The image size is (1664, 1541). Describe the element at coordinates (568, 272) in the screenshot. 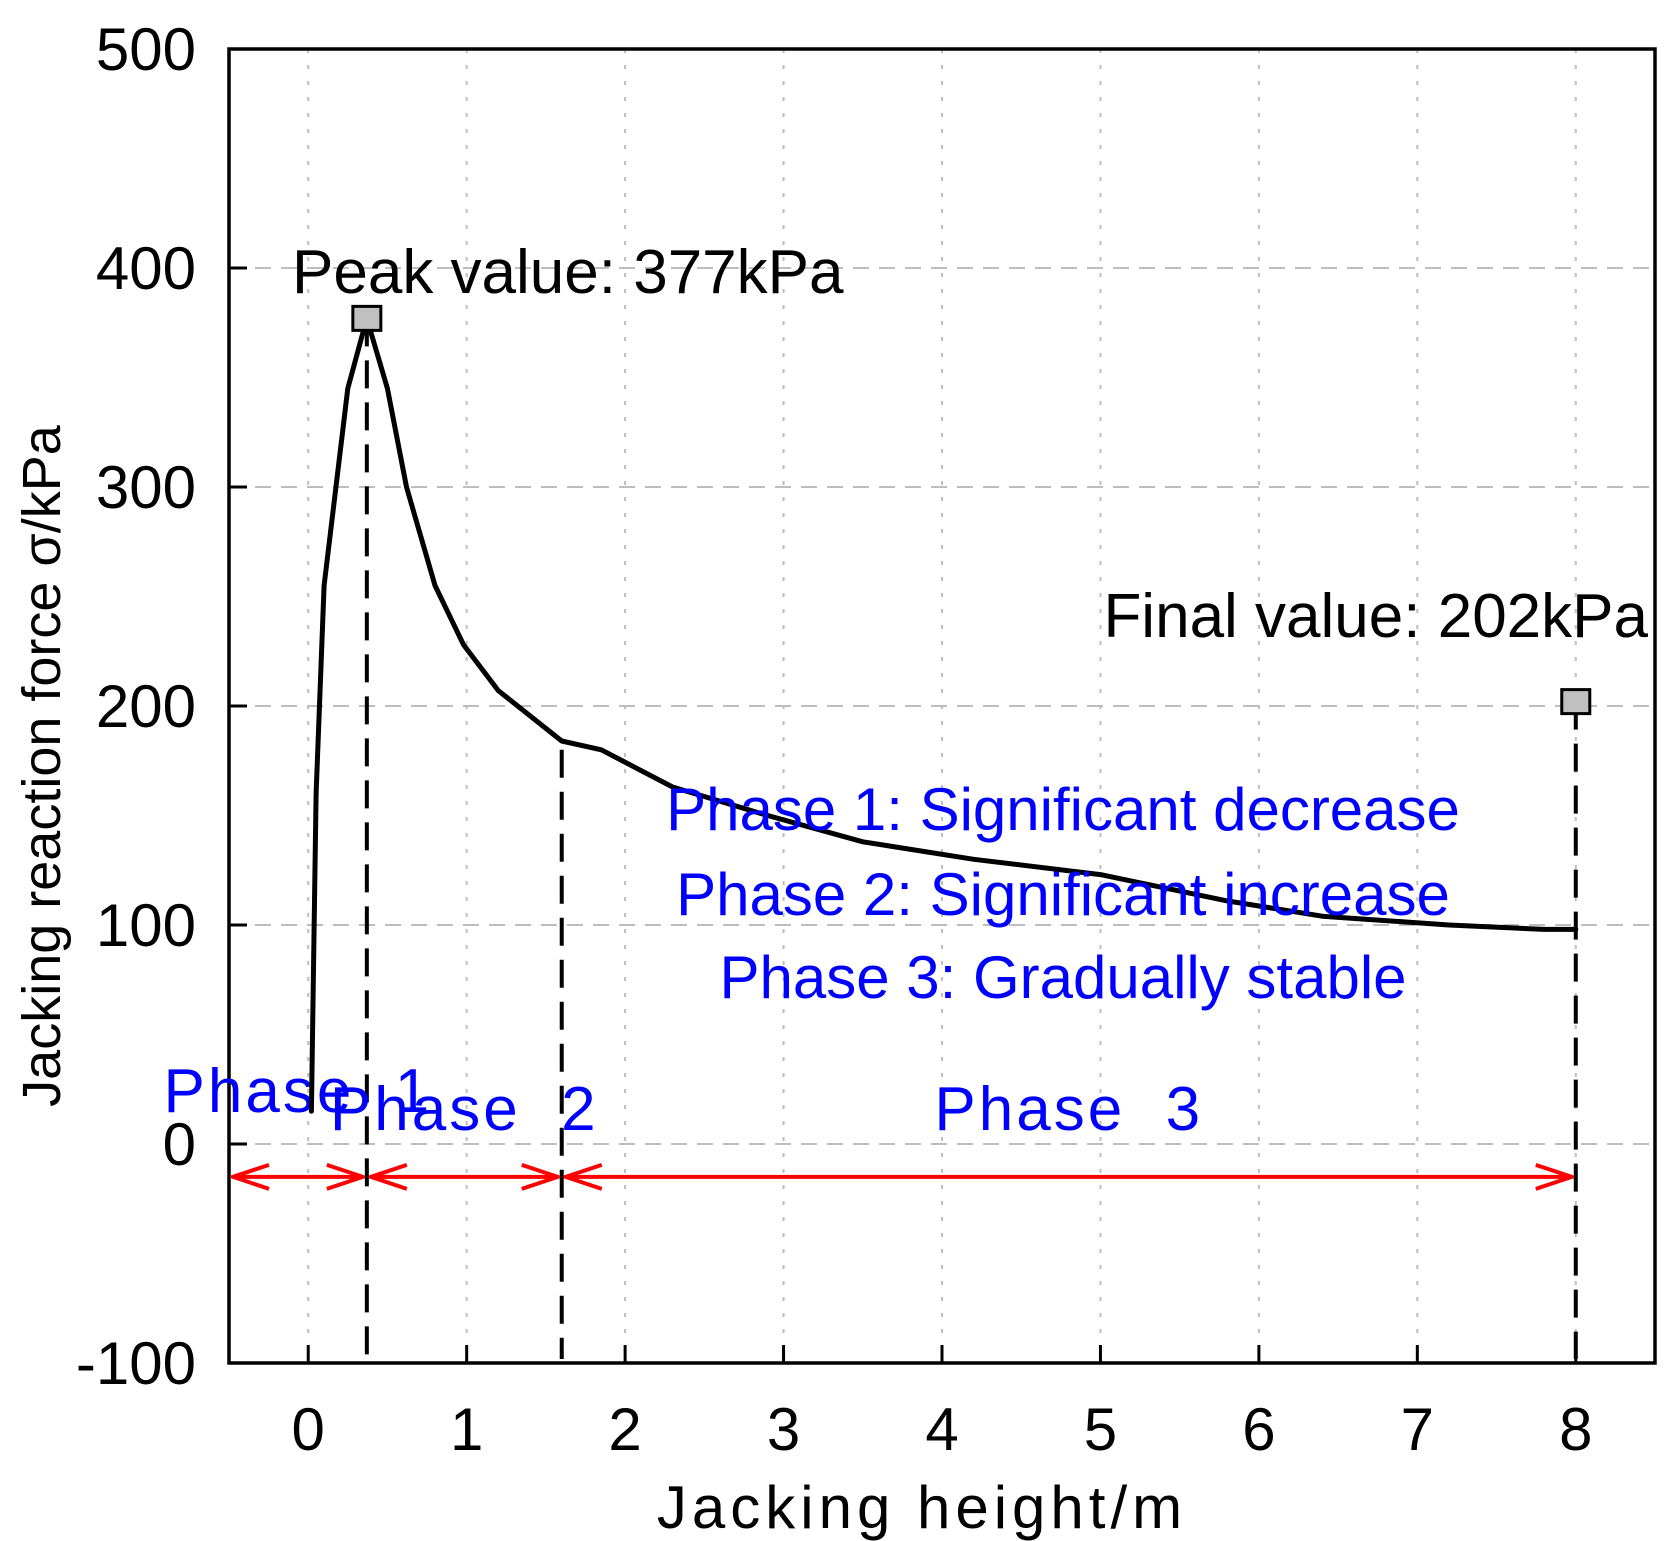

I see `marker-label: Peak value: 377kPa` at that location.